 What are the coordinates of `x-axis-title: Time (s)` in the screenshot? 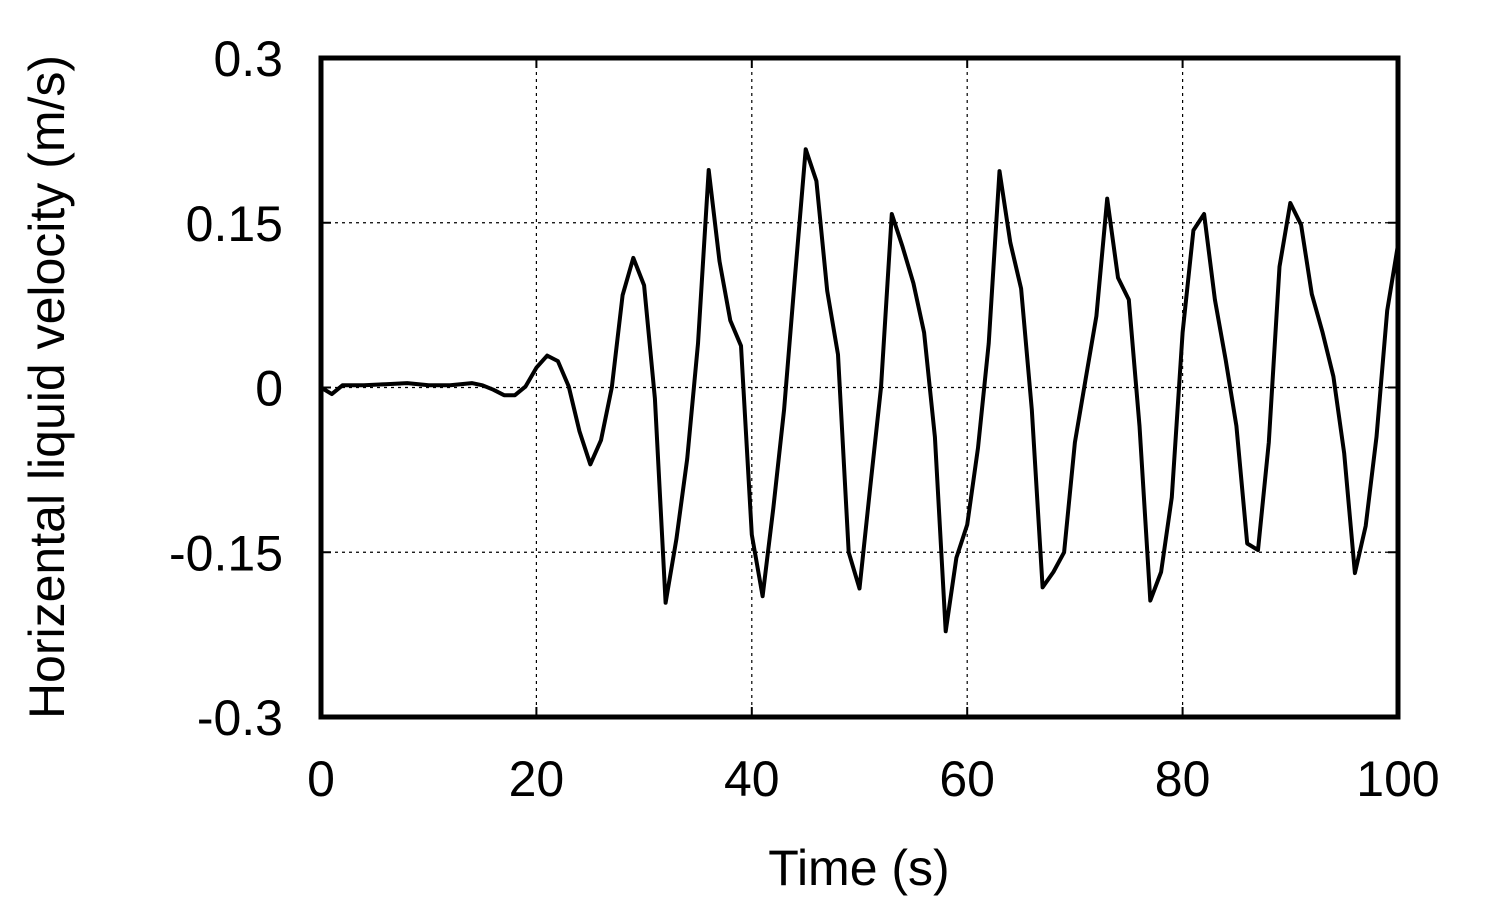 It's located at (858, 868).